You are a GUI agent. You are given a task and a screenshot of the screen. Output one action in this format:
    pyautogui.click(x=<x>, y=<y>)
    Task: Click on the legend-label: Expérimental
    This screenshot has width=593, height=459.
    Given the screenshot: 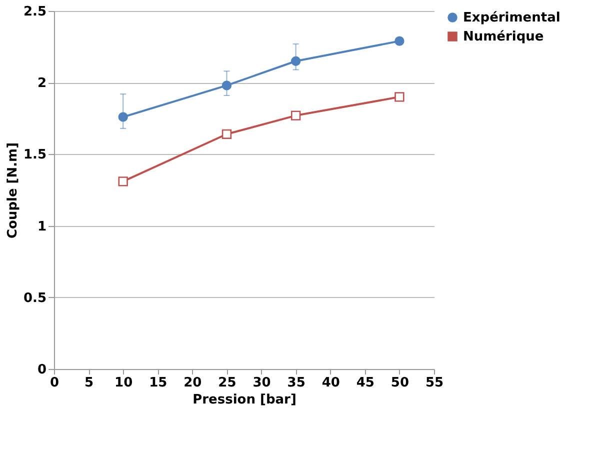 What is the action you would take?
    pyautogui.click(x=511, y=18)
    